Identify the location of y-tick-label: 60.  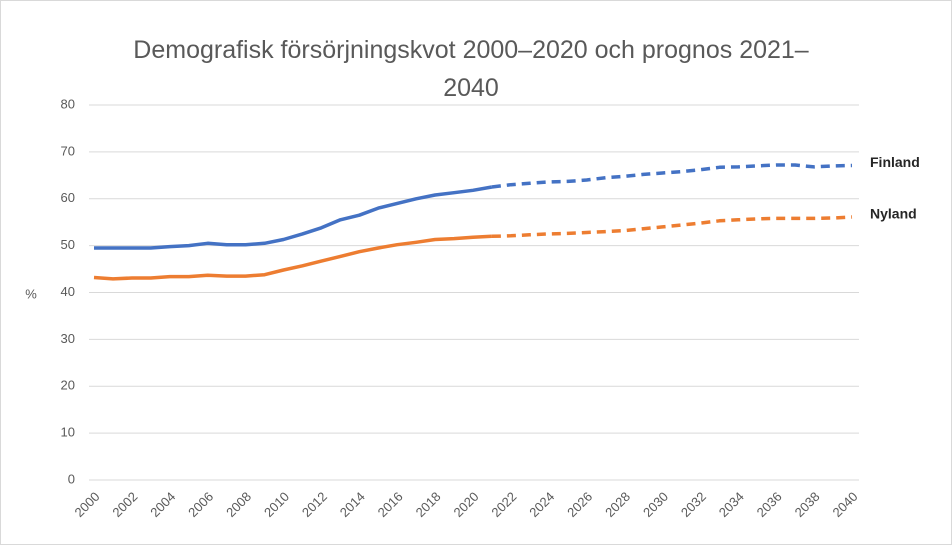
(68, 197).